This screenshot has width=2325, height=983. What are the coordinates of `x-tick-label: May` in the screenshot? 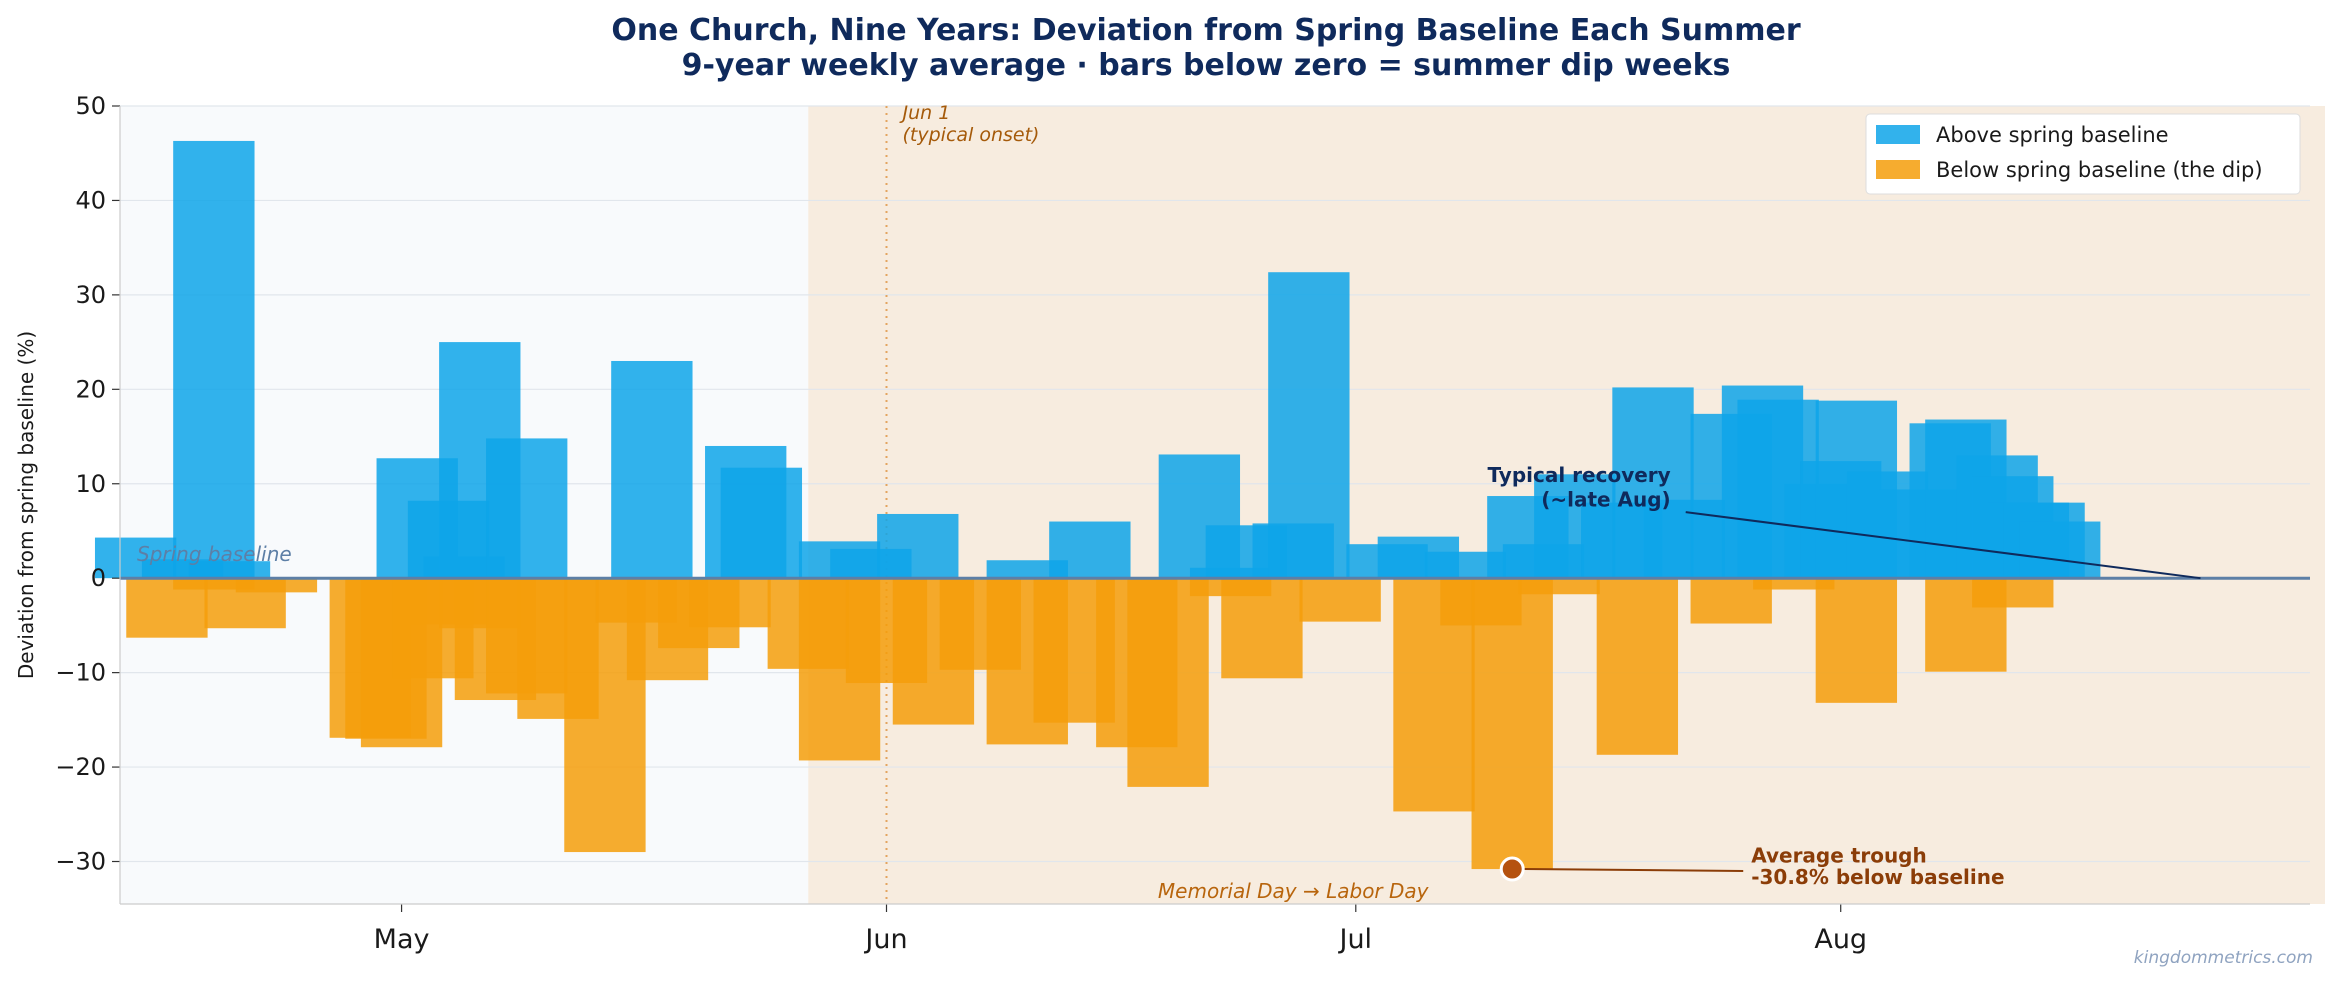 It's located at (402, 939).